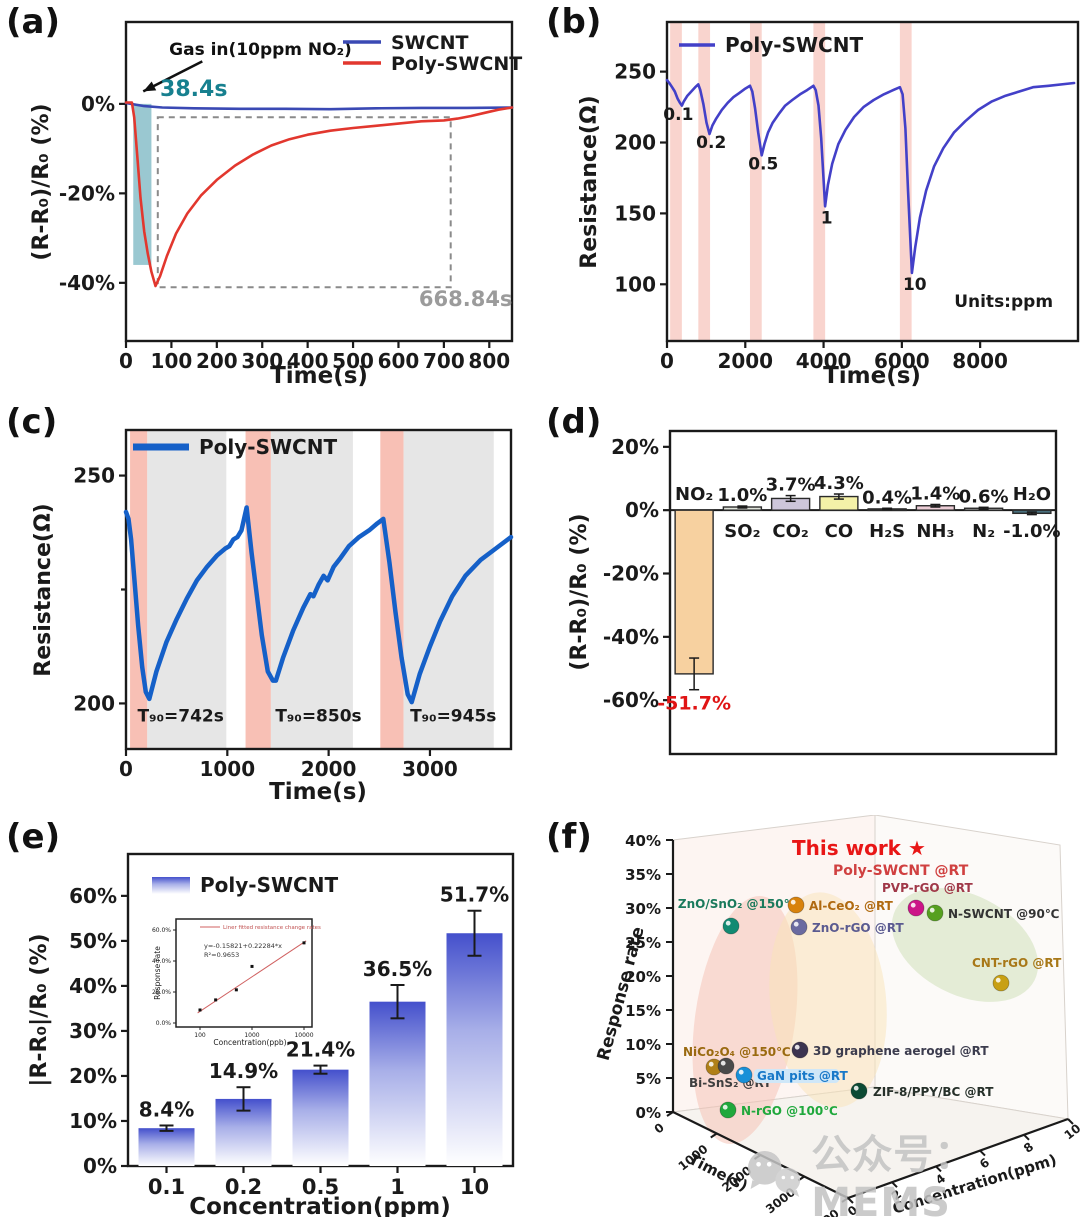 This screenshot has height=1217, width=1080. What do you see at coordinates (694, 592) in the screenshot?
I see `bar-NO₂` at bounding box center [694, 592].